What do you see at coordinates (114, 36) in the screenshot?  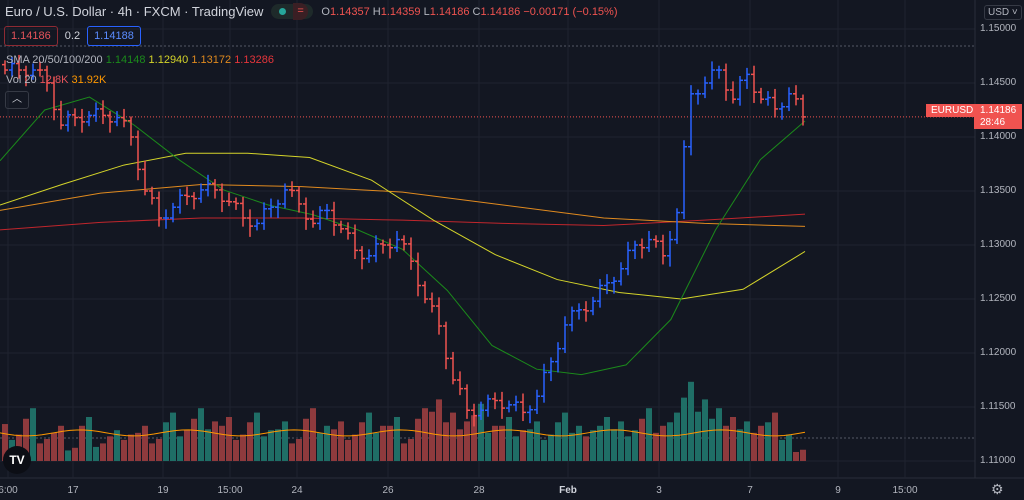 I see `buy-button: 1.14188` at bounding box center [114, 36].